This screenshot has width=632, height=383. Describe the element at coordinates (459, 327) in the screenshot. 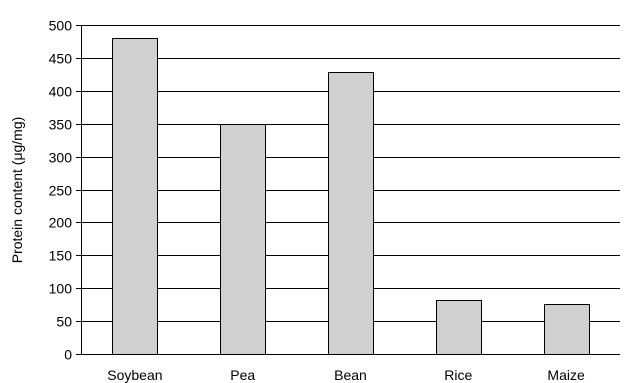

I see `bar-rice` at that location.